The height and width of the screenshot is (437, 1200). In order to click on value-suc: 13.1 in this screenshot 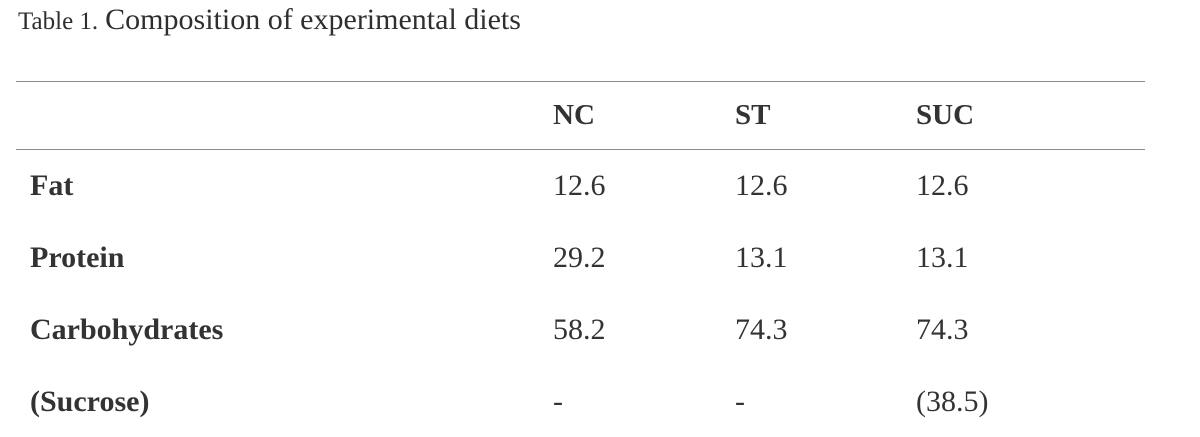, I will do `click(942, 257)`.